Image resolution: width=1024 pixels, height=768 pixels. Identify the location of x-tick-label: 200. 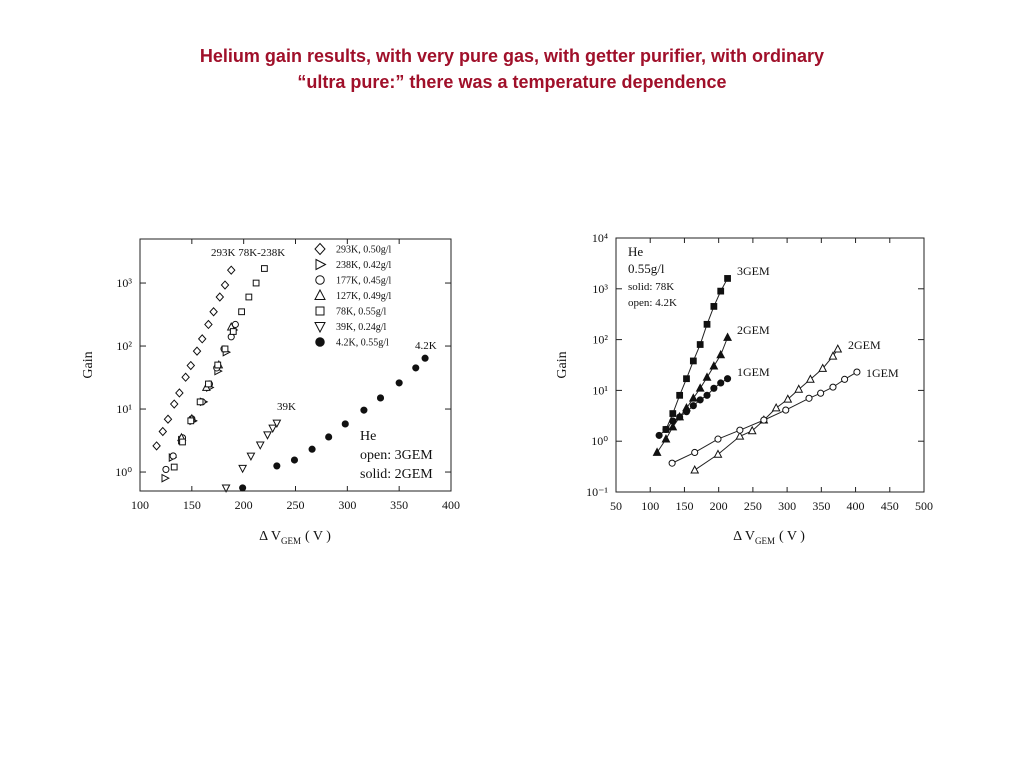
(244, 505).